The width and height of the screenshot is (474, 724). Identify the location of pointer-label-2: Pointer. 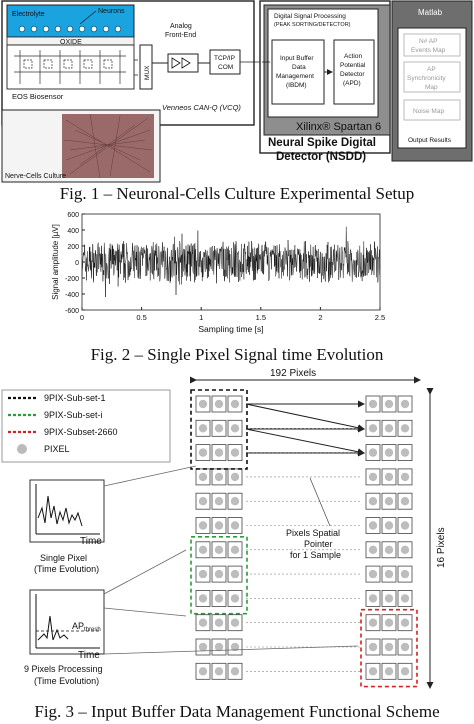
(318, 544).